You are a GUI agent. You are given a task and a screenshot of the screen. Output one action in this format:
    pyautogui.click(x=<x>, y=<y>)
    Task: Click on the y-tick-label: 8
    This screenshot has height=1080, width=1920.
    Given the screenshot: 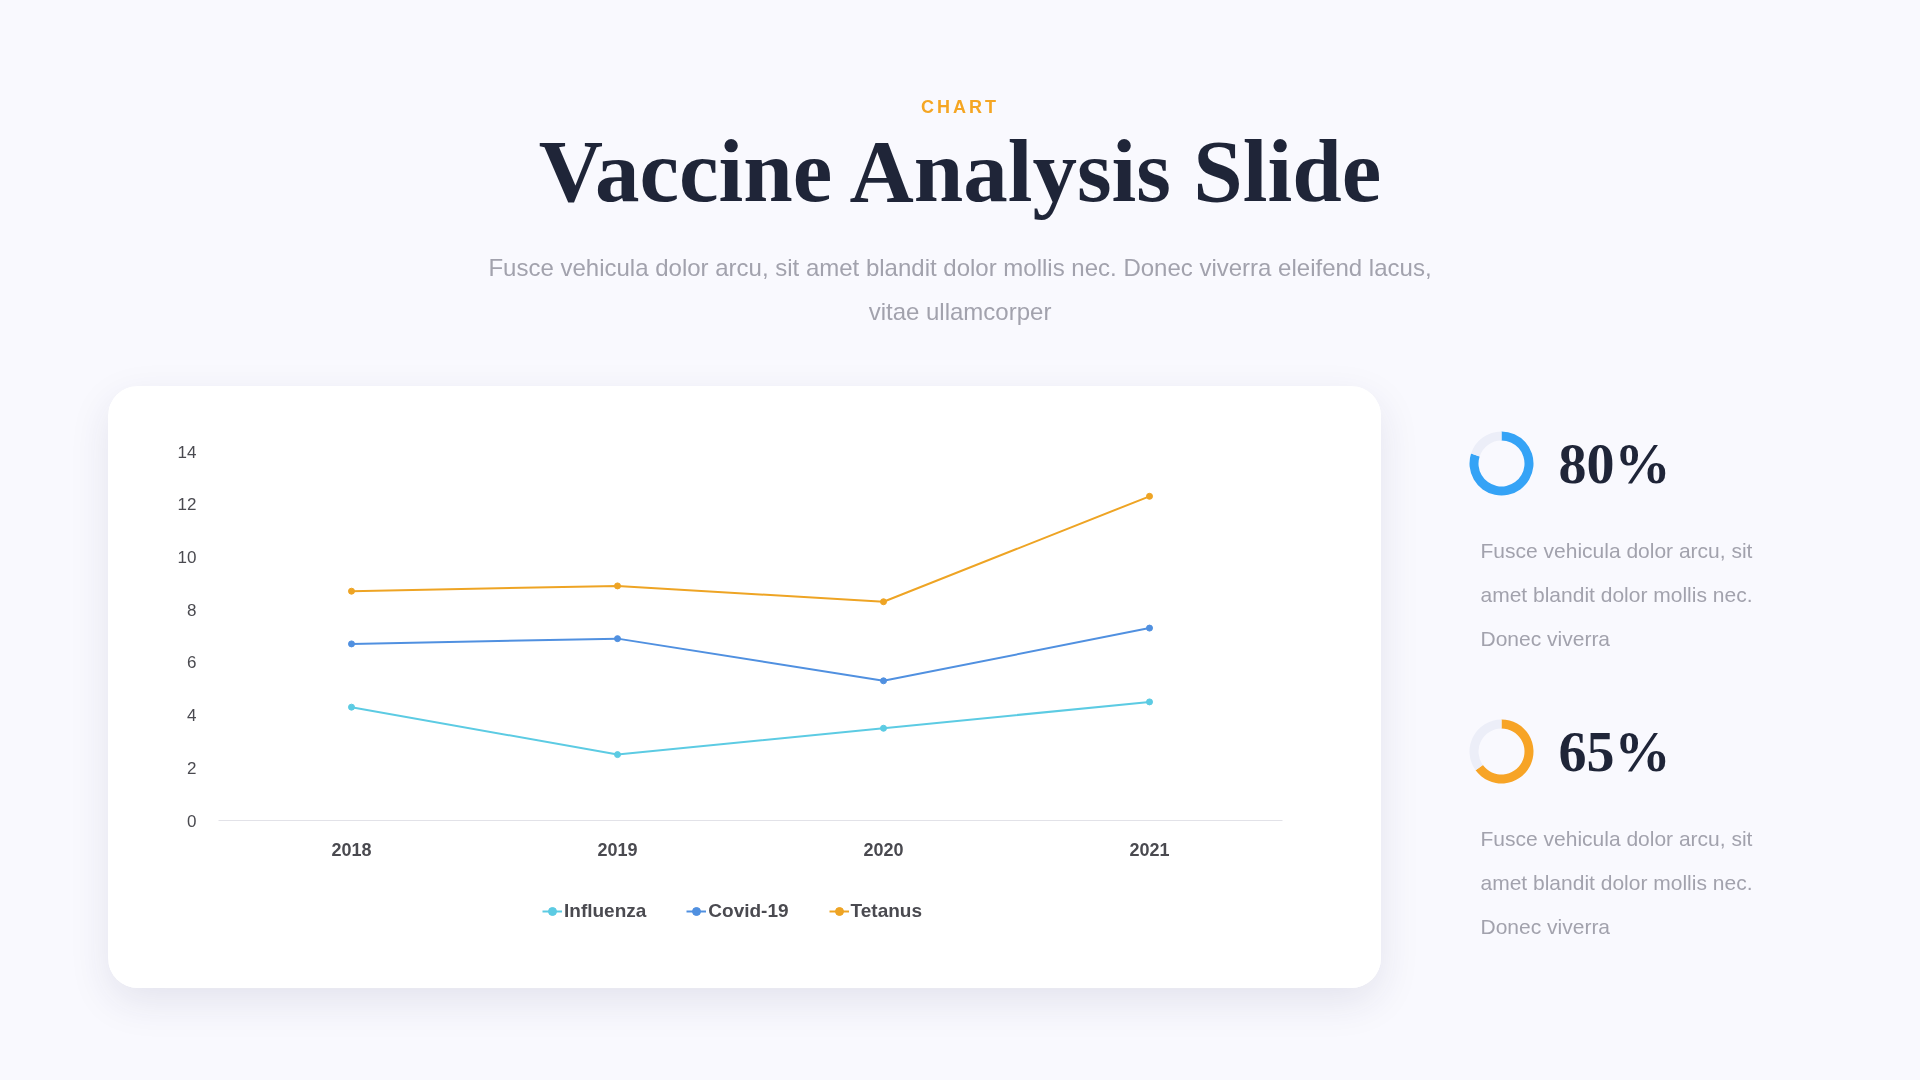 What is the action you would take?
    pyautogui.click(x=192, y=610)
    